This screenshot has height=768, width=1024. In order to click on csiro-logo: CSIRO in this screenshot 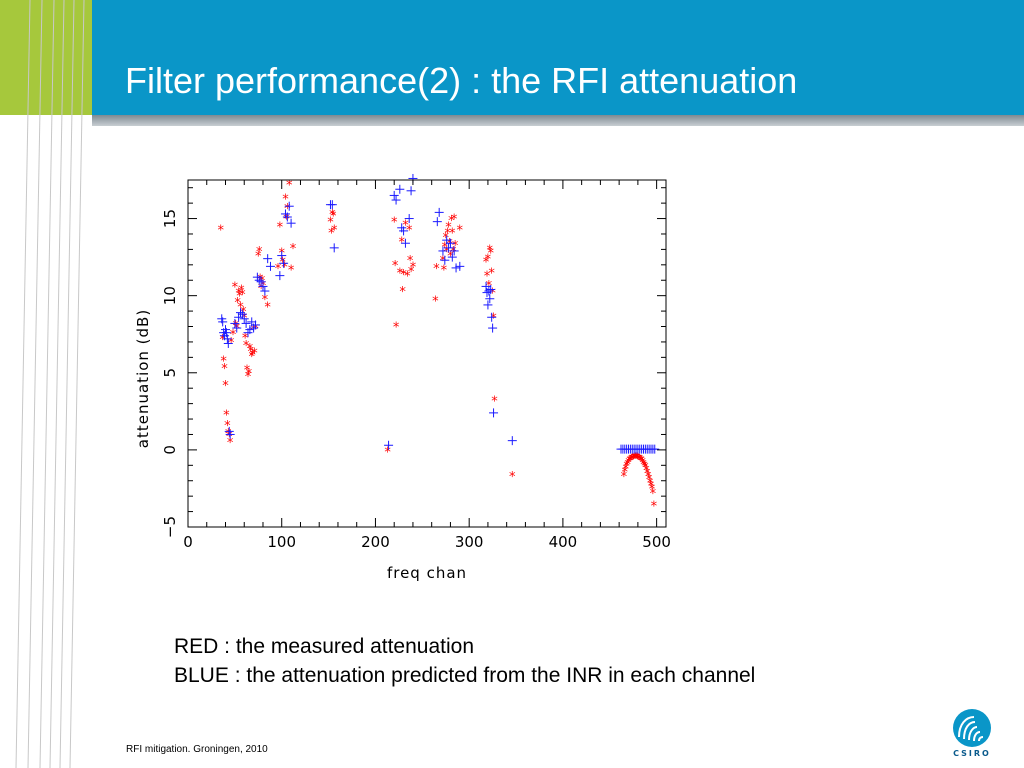, I will do `click(972, 733)`.